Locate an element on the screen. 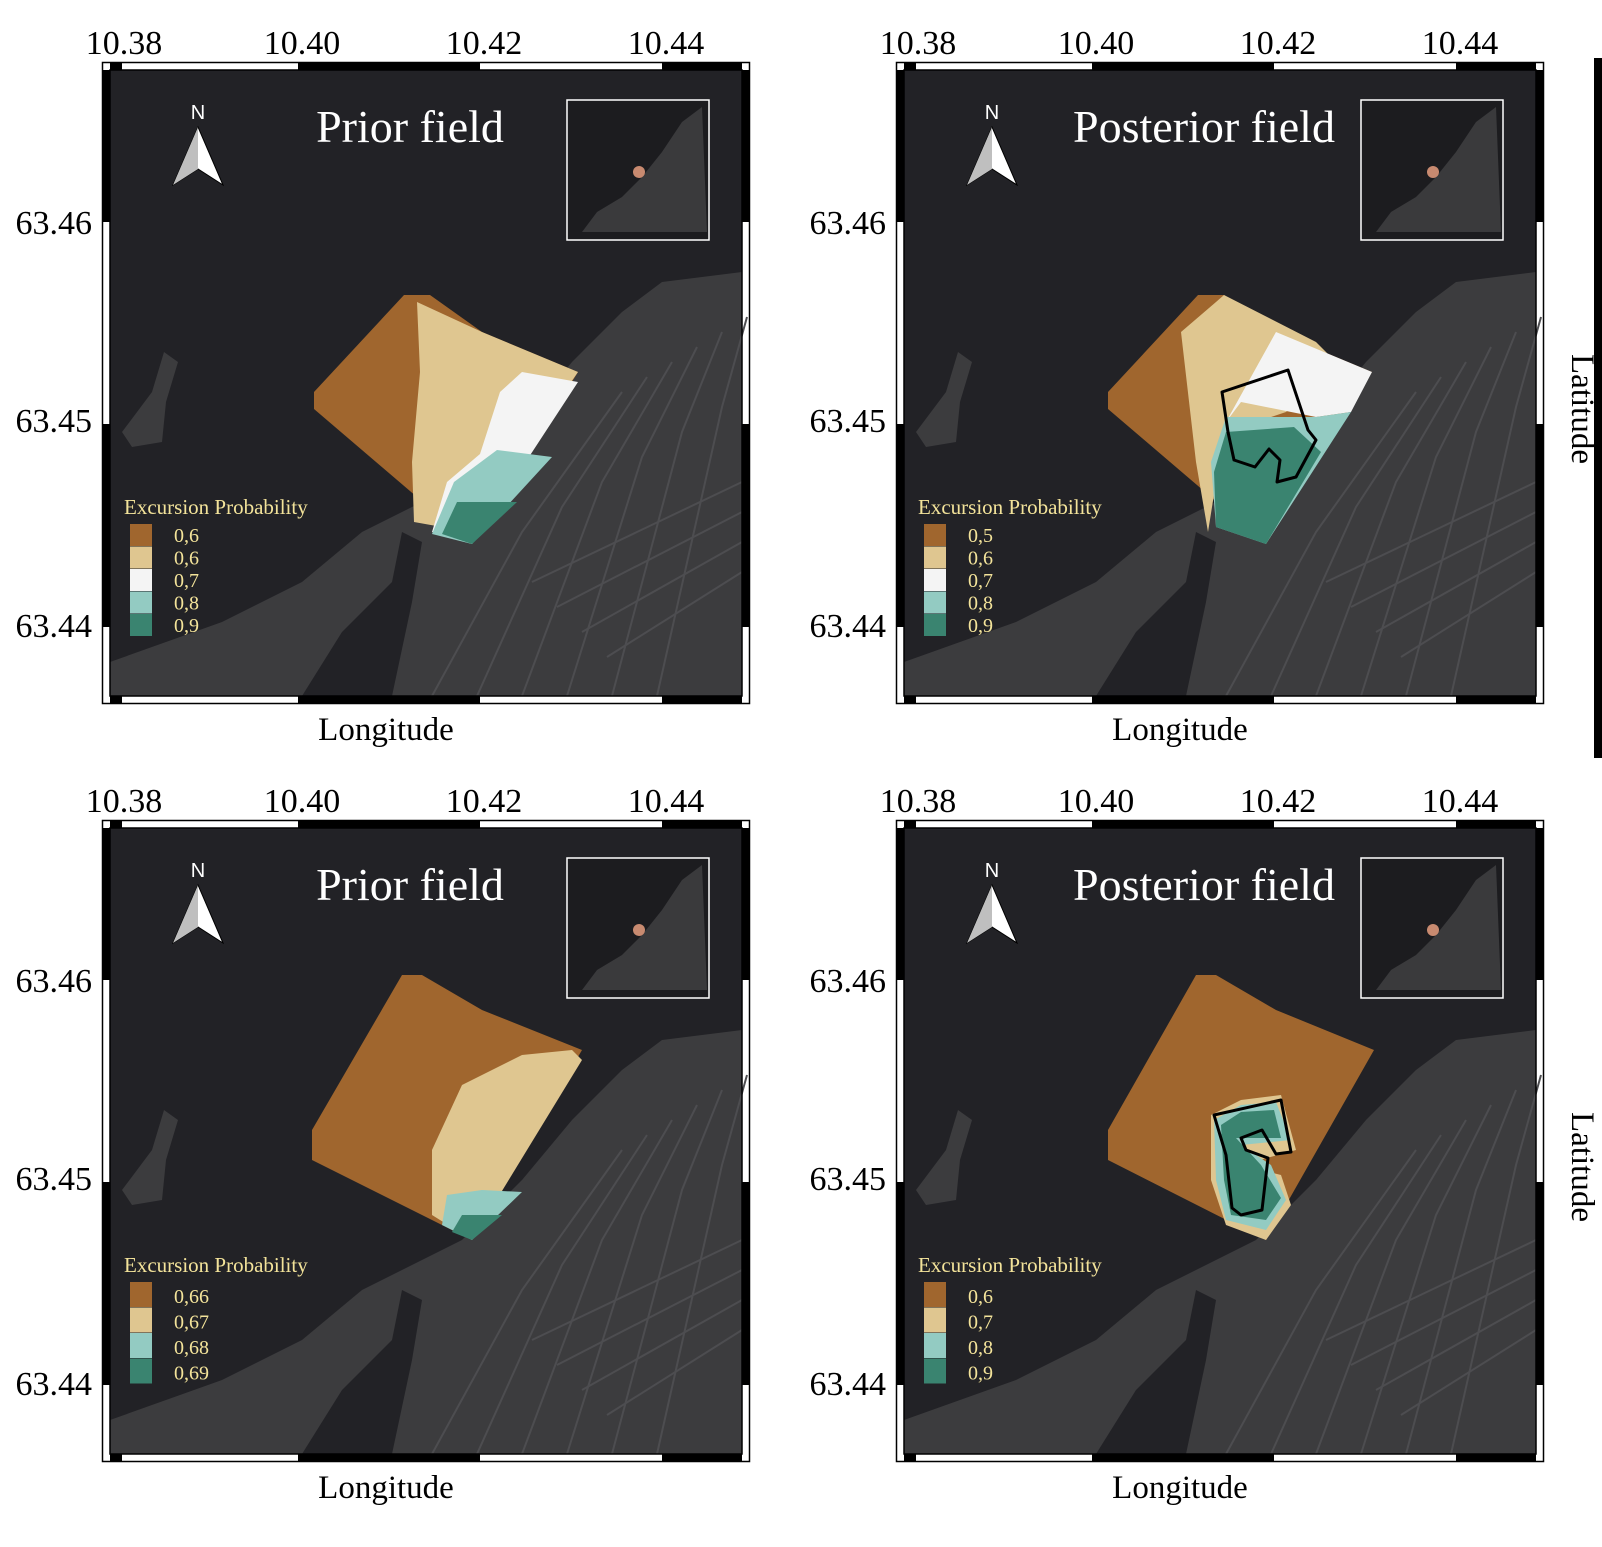  legend-label: 0,68 is located at coordinates (191, 1348).